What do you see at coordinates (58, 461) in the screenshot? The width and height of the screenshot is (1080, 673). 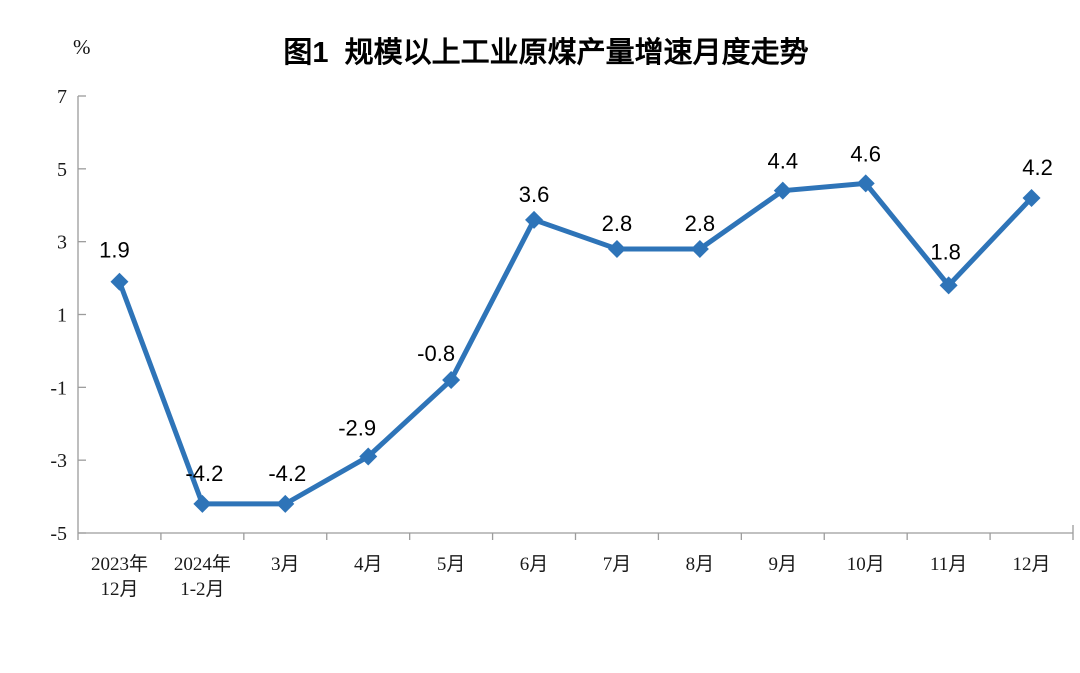 I see `y-tick-label: -3` at bounding box center [58, 461].